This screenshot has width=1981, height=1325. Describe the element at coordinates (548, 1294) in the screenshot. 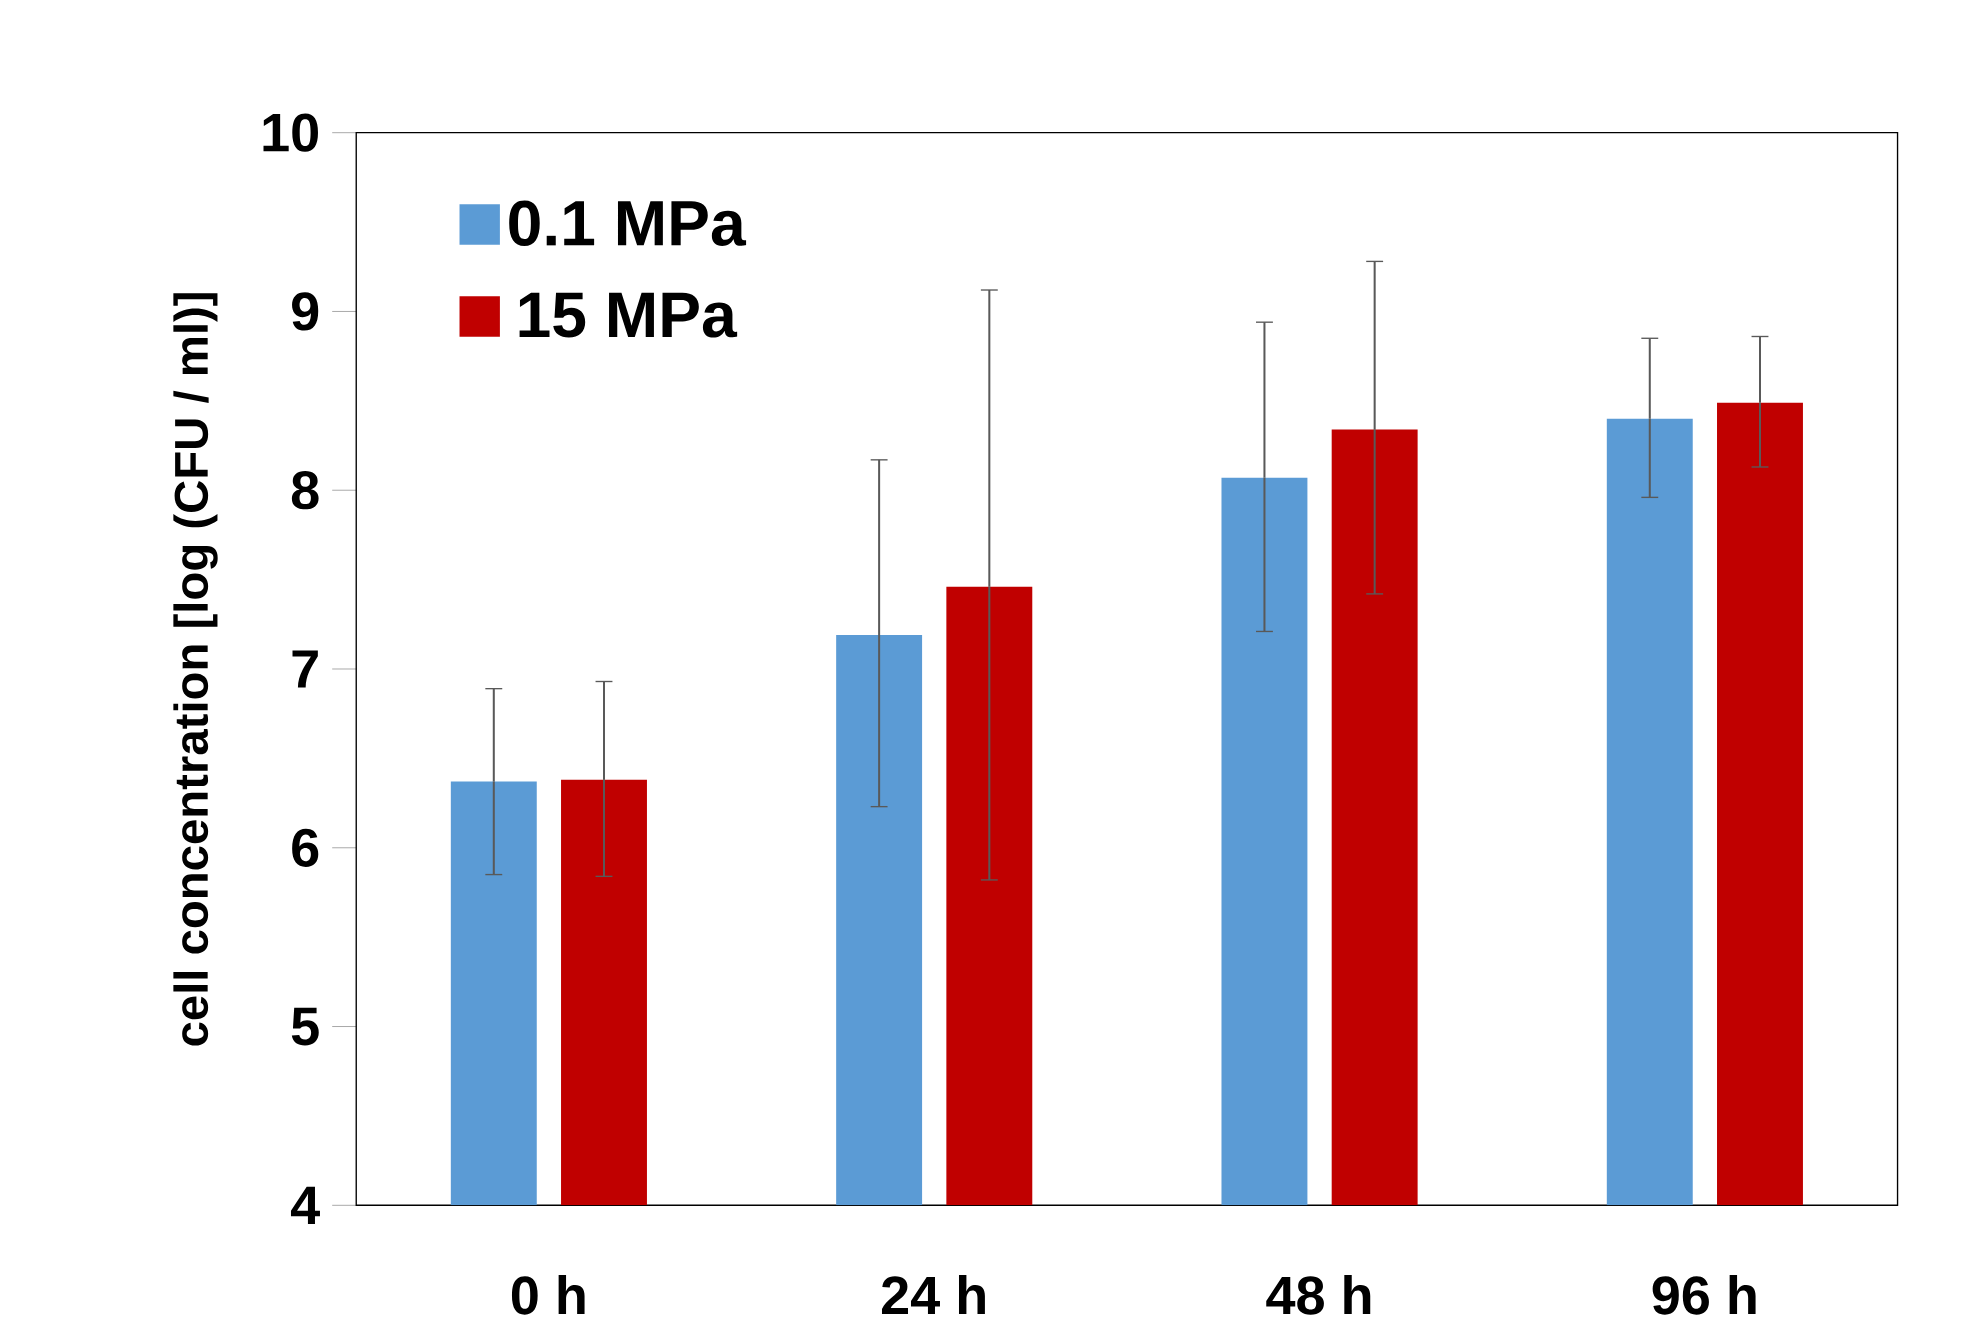

I see `x-tick-label: 0 h` at that location.